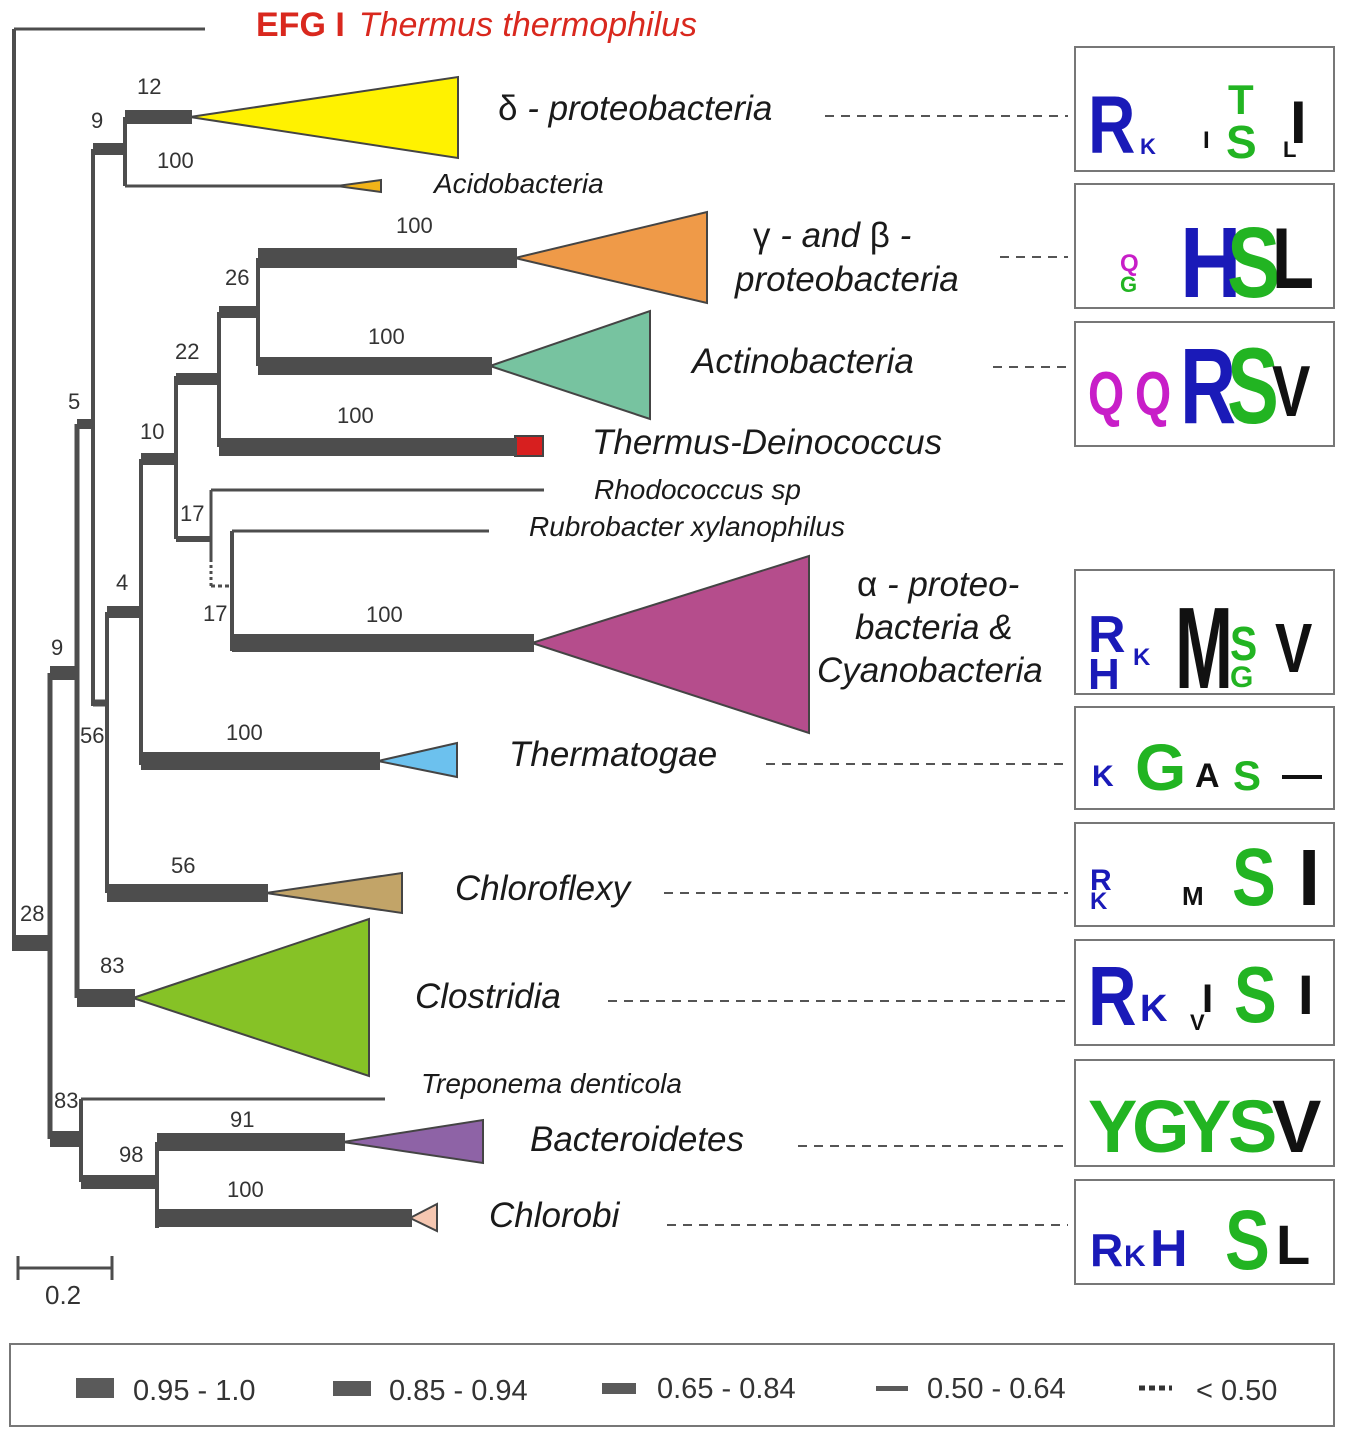 This screenshot has width=1345, height=1438. Describe the element at coordinates (820, 235) in the screenshot. I see `gamma-and: - and` at that location.